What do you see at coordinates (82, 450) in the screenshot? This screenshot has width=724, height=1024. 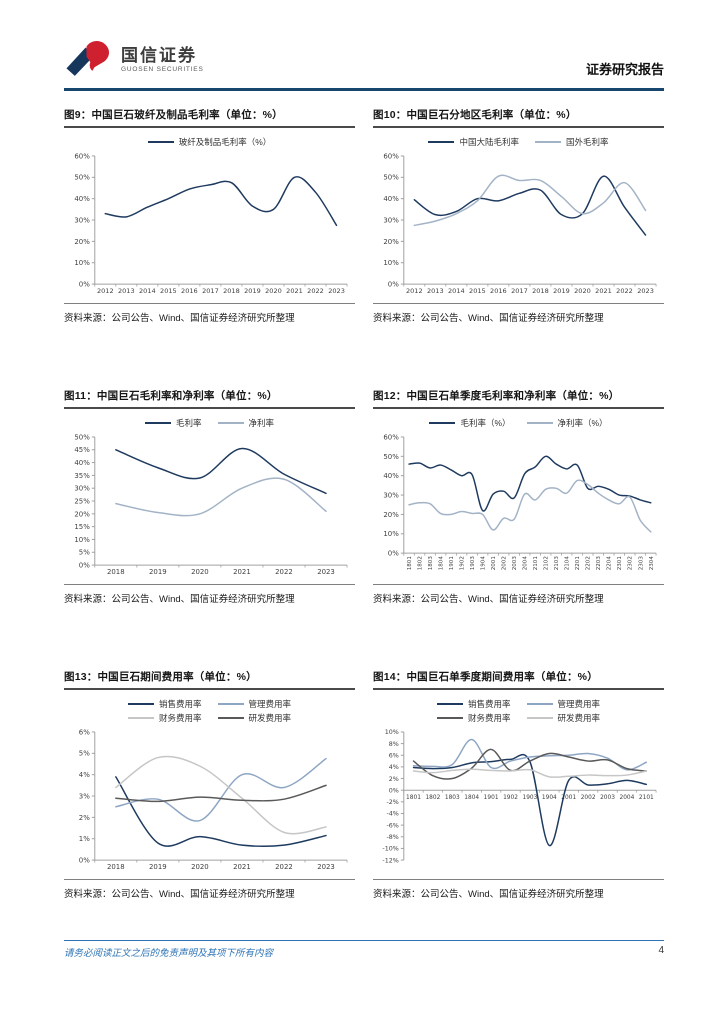 I see `y-tick-label: 45%` at bounding box center [82, 450].